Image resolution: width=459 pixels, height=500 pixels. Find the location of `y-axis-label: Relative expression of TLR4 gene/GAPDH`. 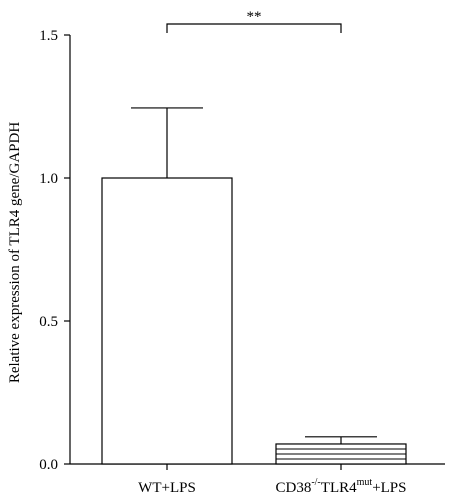

y-axis-label: Relative expression of TLR4 gene/GAPDH is located at coordinates (15, 253).